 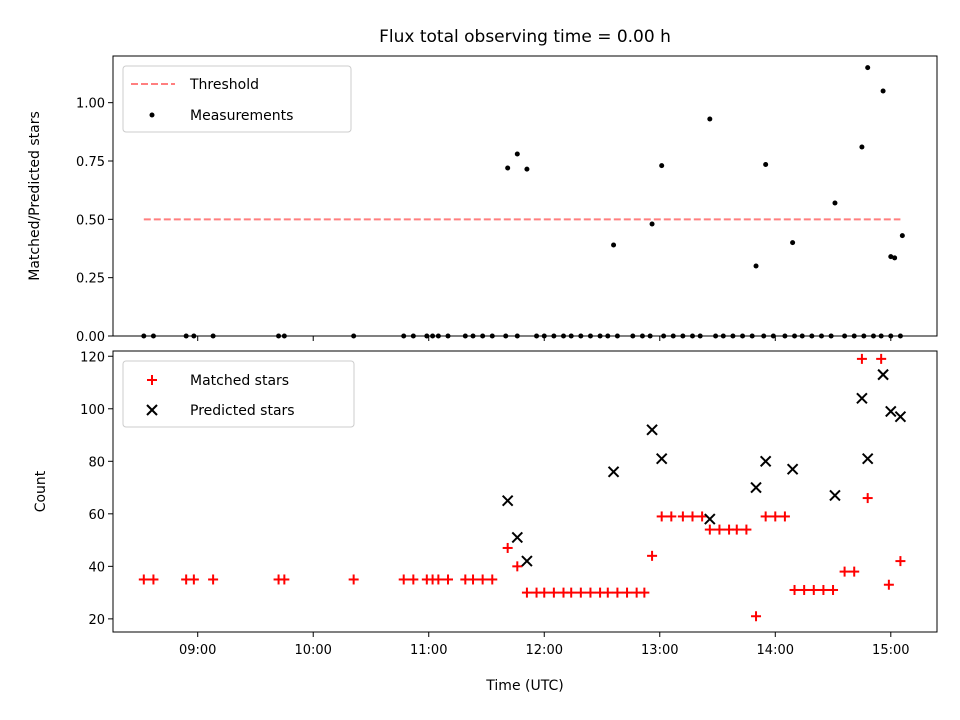 I want to click on top-legend-box, so click(x=237, y=99).